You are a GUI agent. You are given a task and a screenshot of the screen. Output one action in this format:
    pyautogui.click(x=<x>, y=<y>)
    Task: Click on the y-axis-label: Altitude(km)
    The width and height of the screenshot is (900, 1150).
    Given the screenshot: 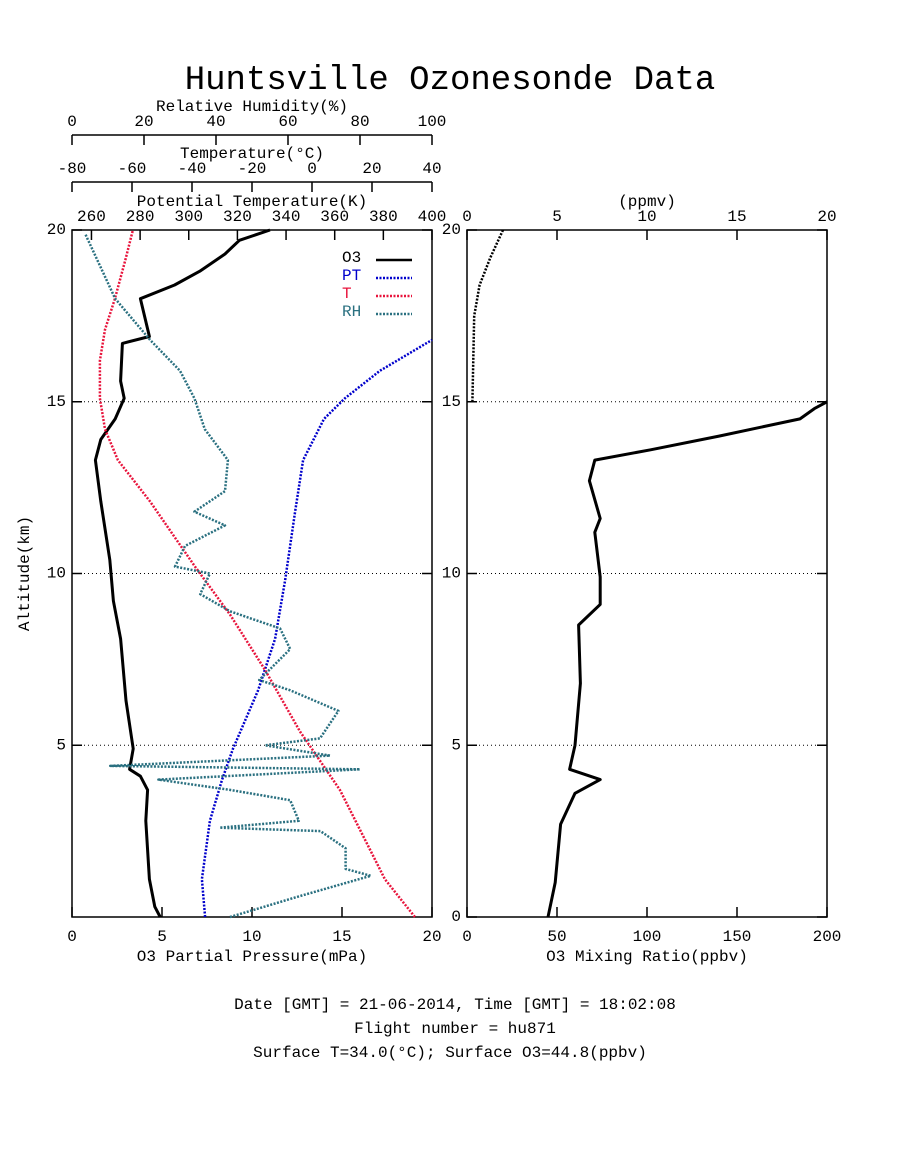 What is the action you would take?
    pyautogui.click(x=25, y=573)
    